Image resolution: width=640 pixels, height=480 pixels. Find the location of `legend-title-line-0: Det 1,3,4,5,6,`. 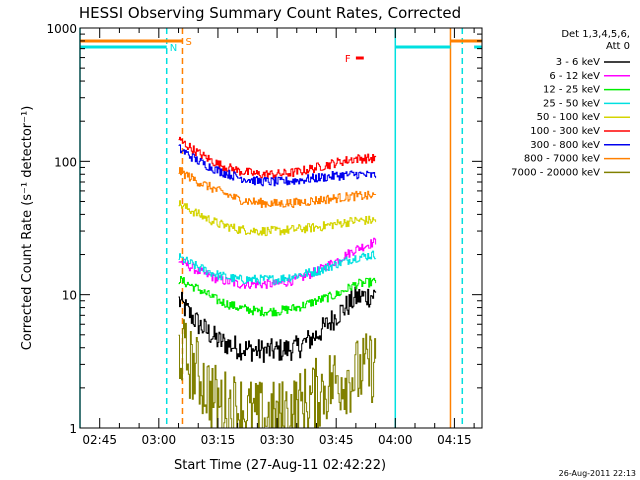

legend-title-line-0: Det 1,3,4,5,6, is located at coordinates (595, 34).